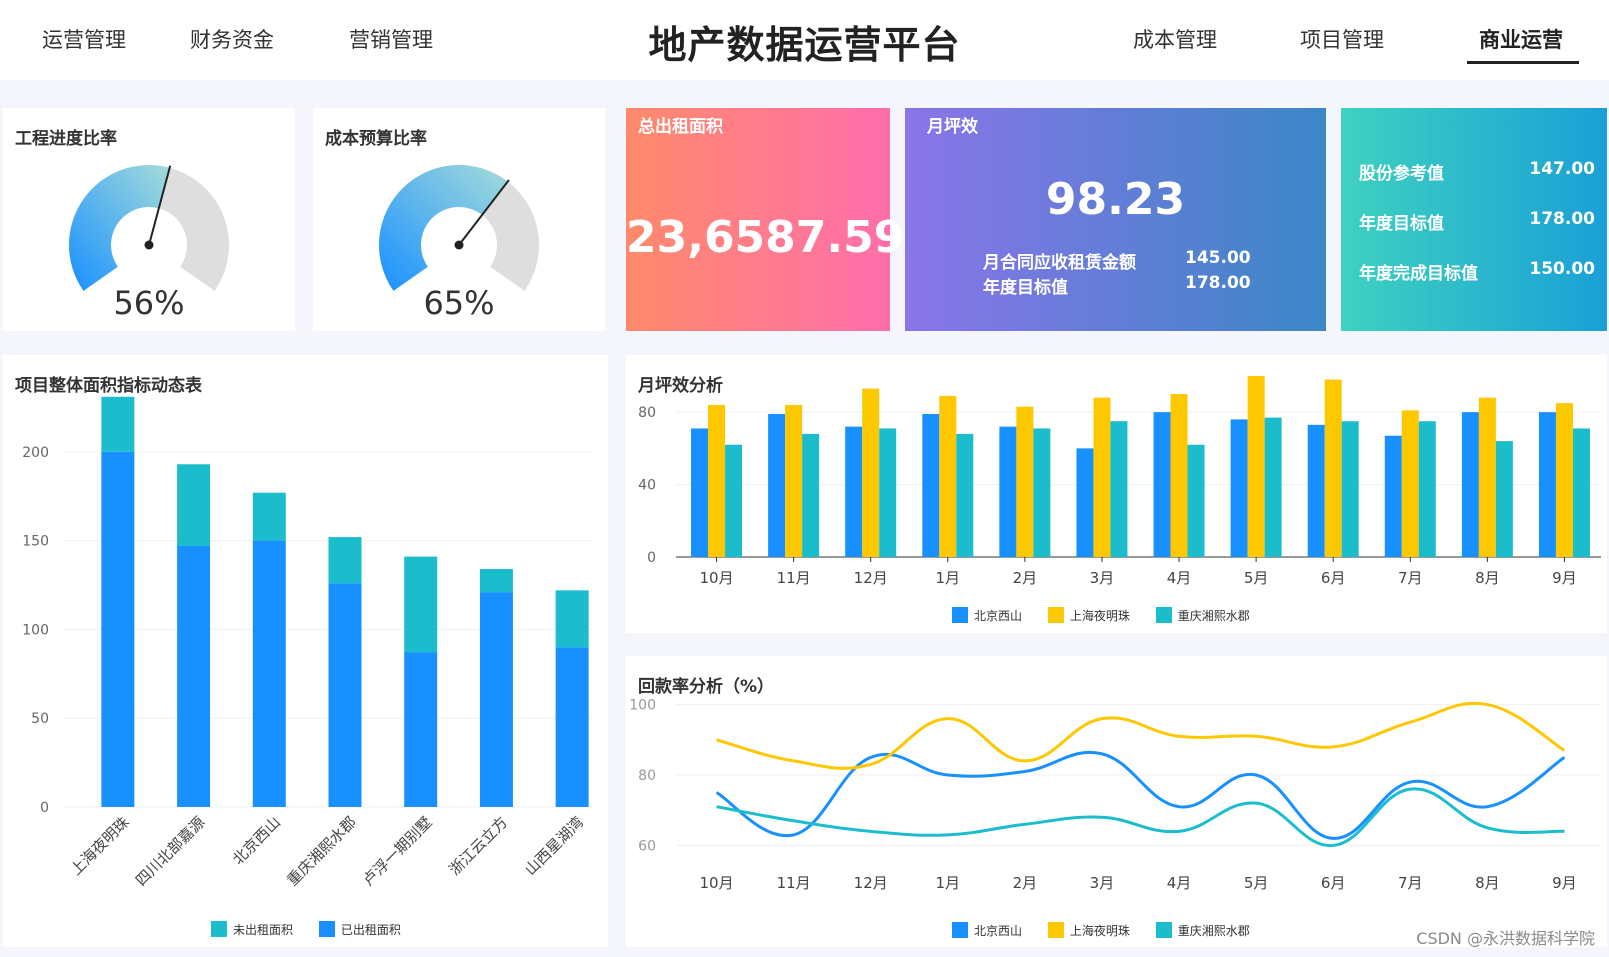 The width and height of the screenshot is (1609, 957). What do you see at coordinates (1477, 221) in the screenshot?
I see `kpi-row: 年度目标值 178.00` at bounding box center [1477, 221].